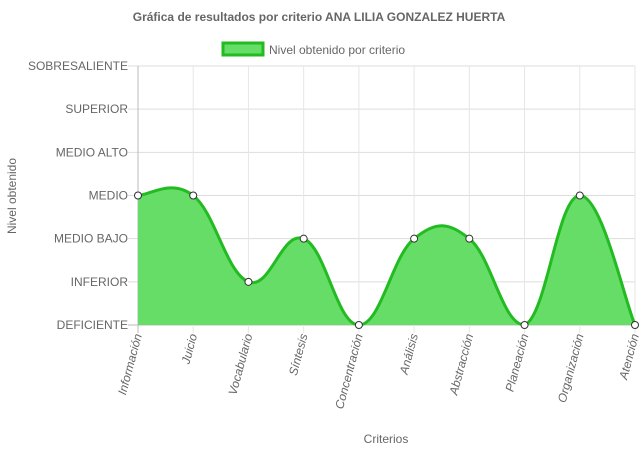 Image resolution: width=639 pixels, height=452 pixels. I want to click on y-tick-label: MEDIO BAJO, so click(91, 239).